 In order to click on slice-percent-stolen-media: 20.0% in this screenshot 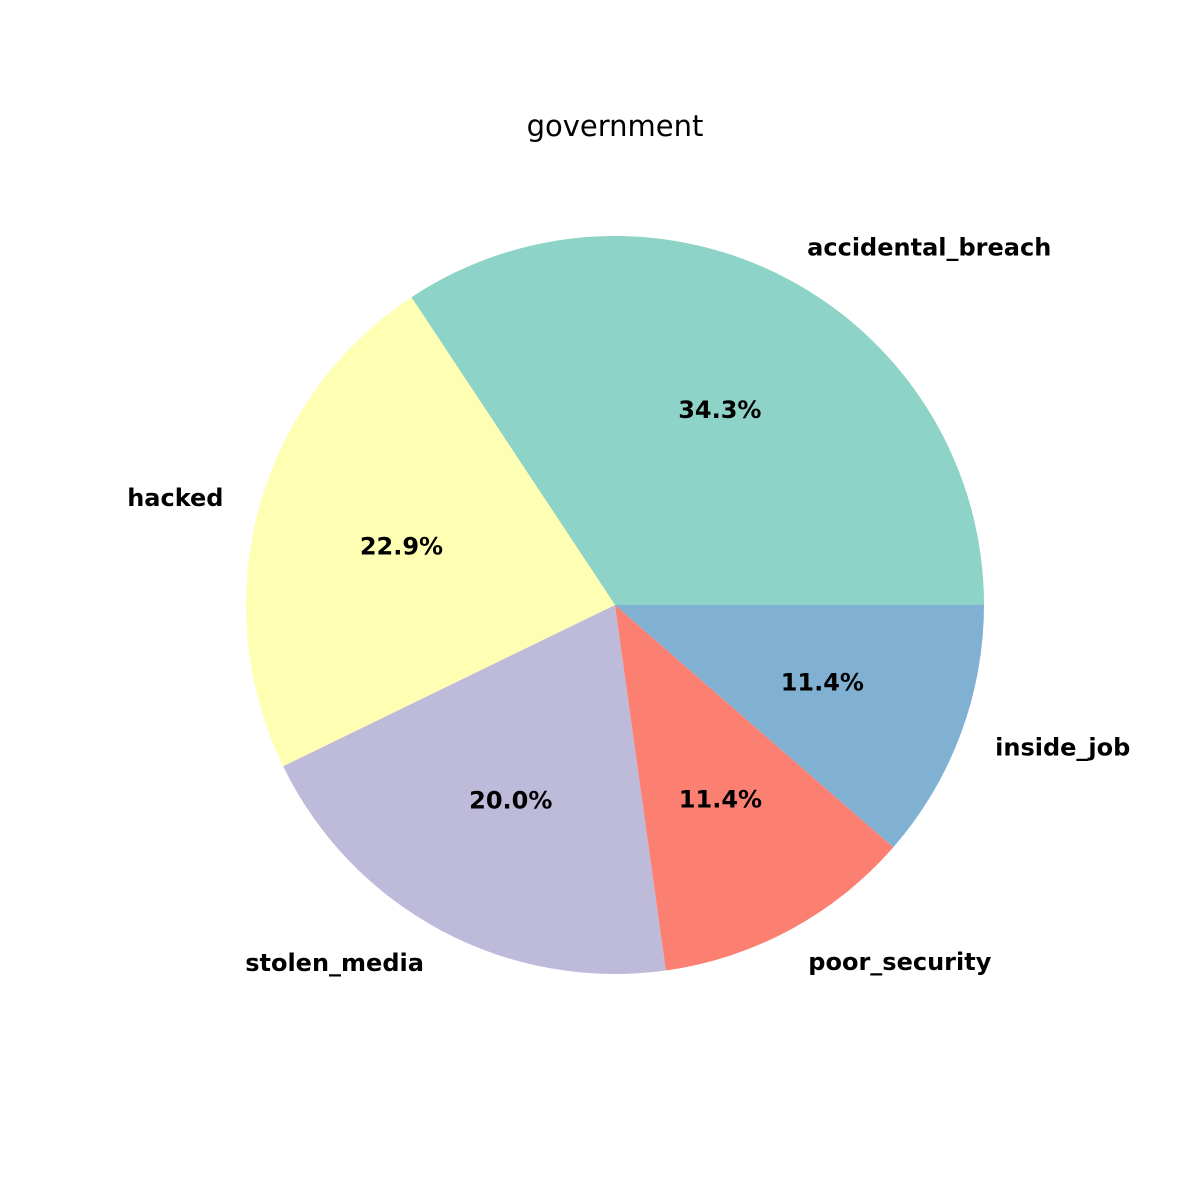, I will do `click(510, 800)`.